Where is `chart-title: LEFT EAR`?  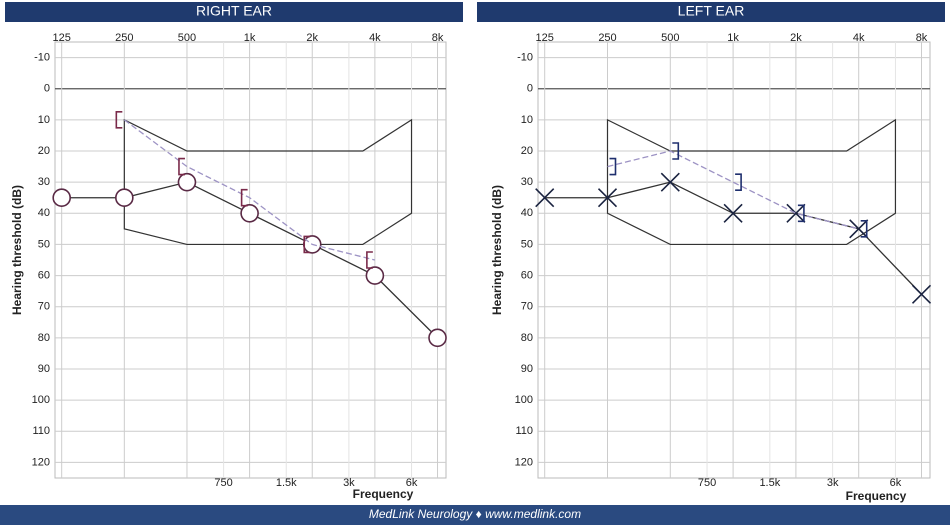
chart-title: LEFT EAR is located at coordinates (711, 11).